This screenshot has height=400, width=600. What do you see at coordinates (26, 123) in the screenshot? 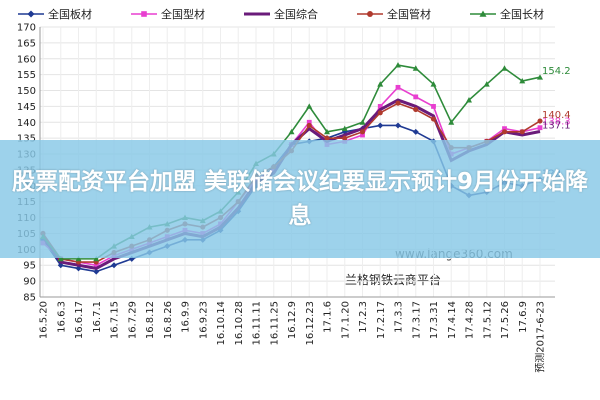
I see `y-tick-label: 140` at bounding box center [26, 123].